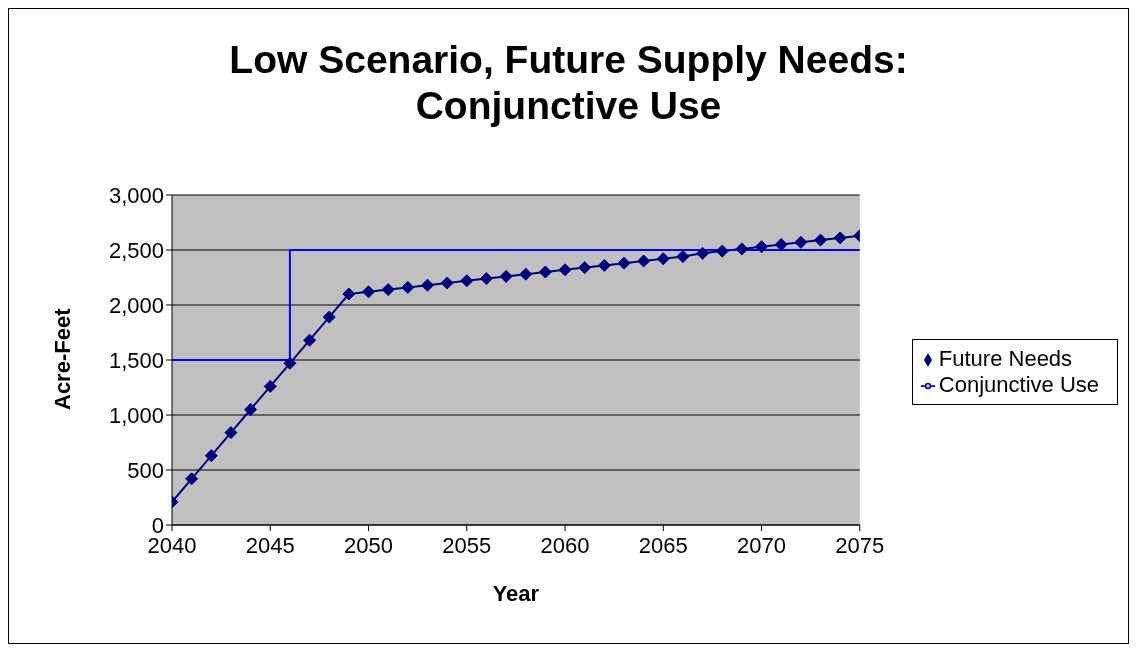 The image size is (1137, 652). What do you see at coordinates (516, 593) in the screenshot?
I see `x-axis-title: Year` at bounding box center [516, 593].